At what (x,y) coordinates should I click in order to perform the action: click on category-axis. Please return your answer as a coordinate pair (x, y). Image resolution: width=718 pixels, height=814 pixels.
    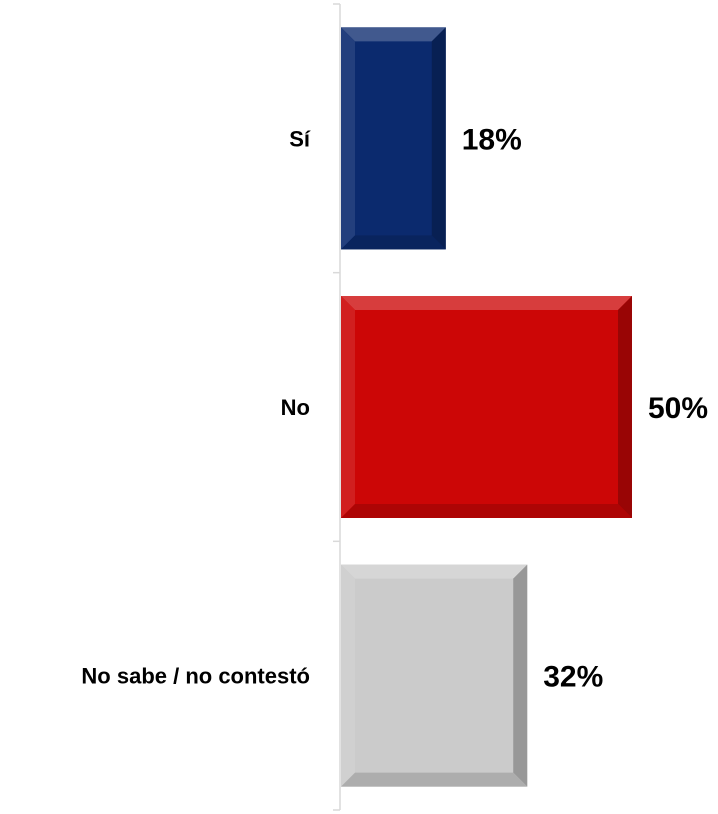
    Looking at the image, I should click on (337, 407).